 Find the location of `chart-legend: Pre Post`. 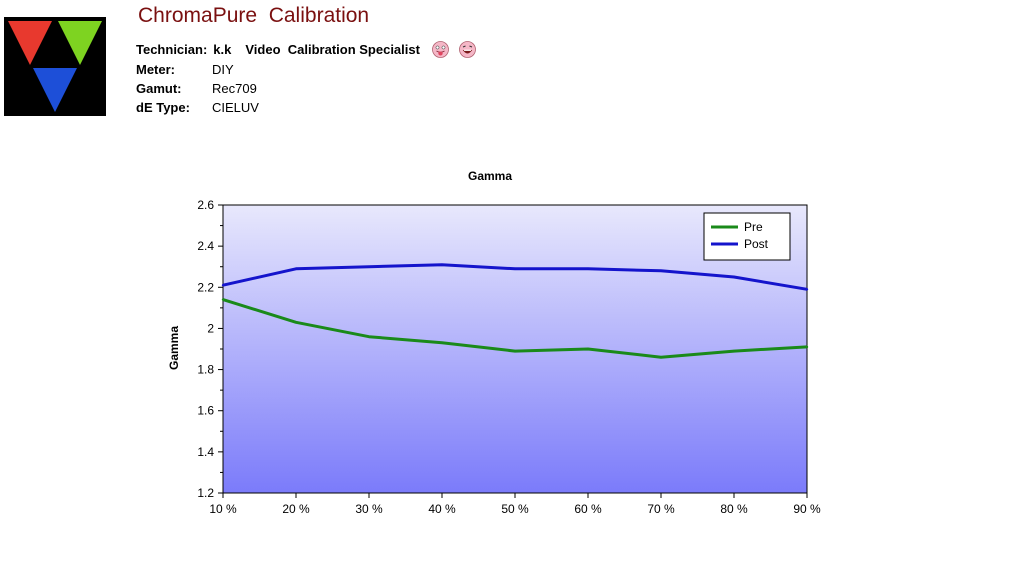

chart-legend: Pre Post is located at coordinates (747, 236).